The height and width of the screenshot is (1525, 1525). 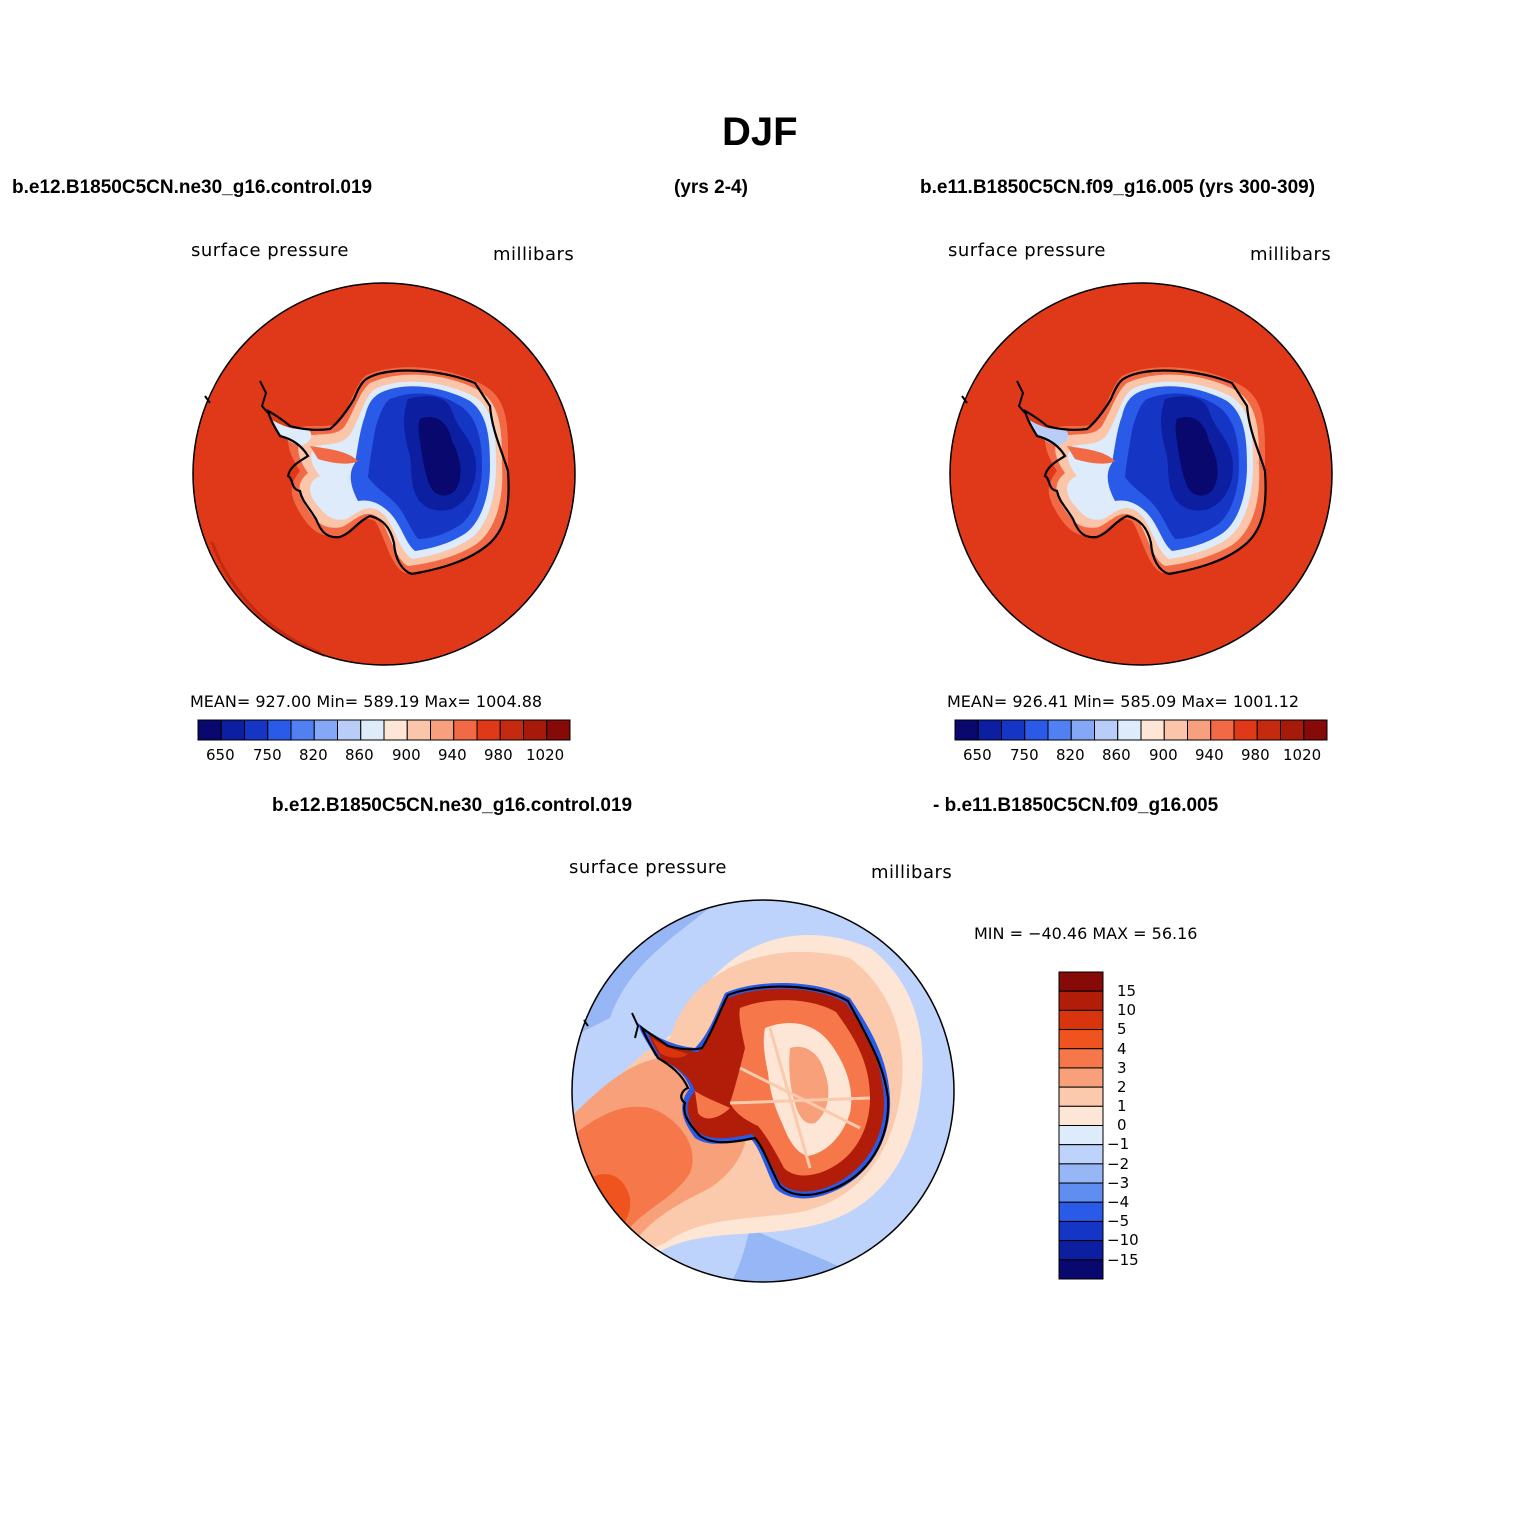 I want to click on antarctica-coastline-left, so click(x=388, y=472).